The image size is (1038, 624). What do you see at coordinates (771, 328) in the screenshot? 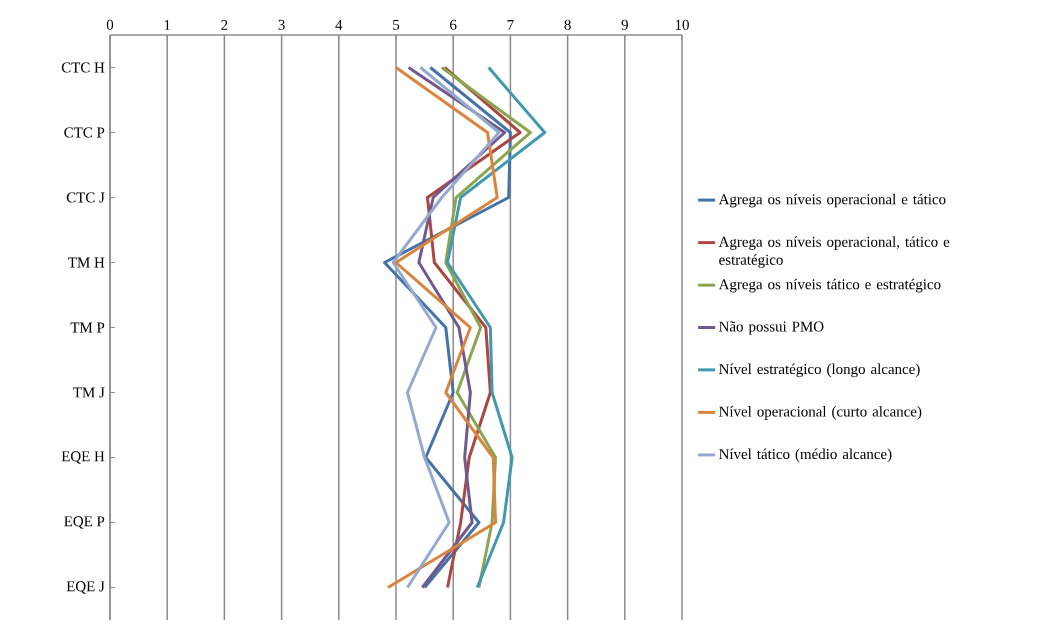
I see `legend-label: Não possui PMO` at bounding box center [771, 328].